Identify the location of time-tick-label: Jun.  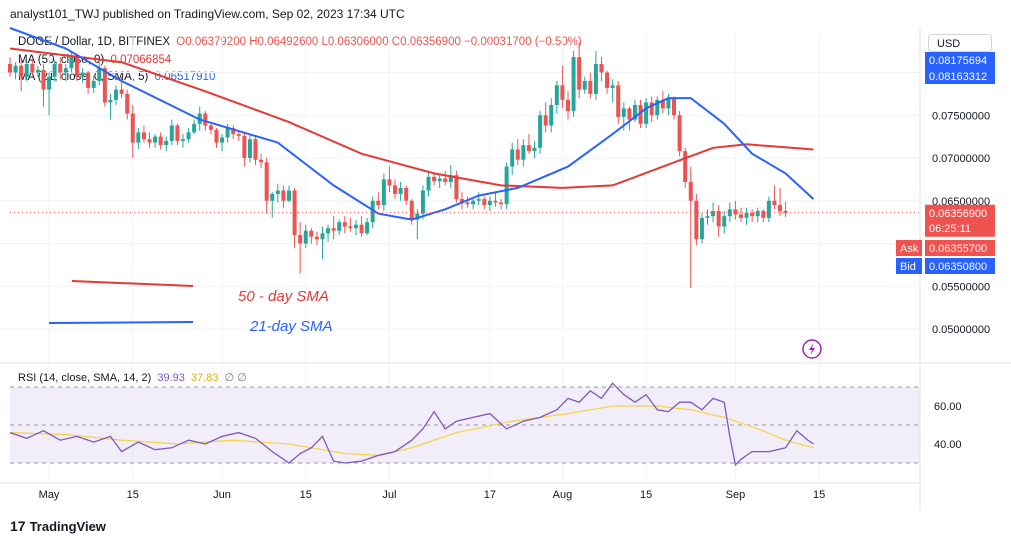
(222, 495).